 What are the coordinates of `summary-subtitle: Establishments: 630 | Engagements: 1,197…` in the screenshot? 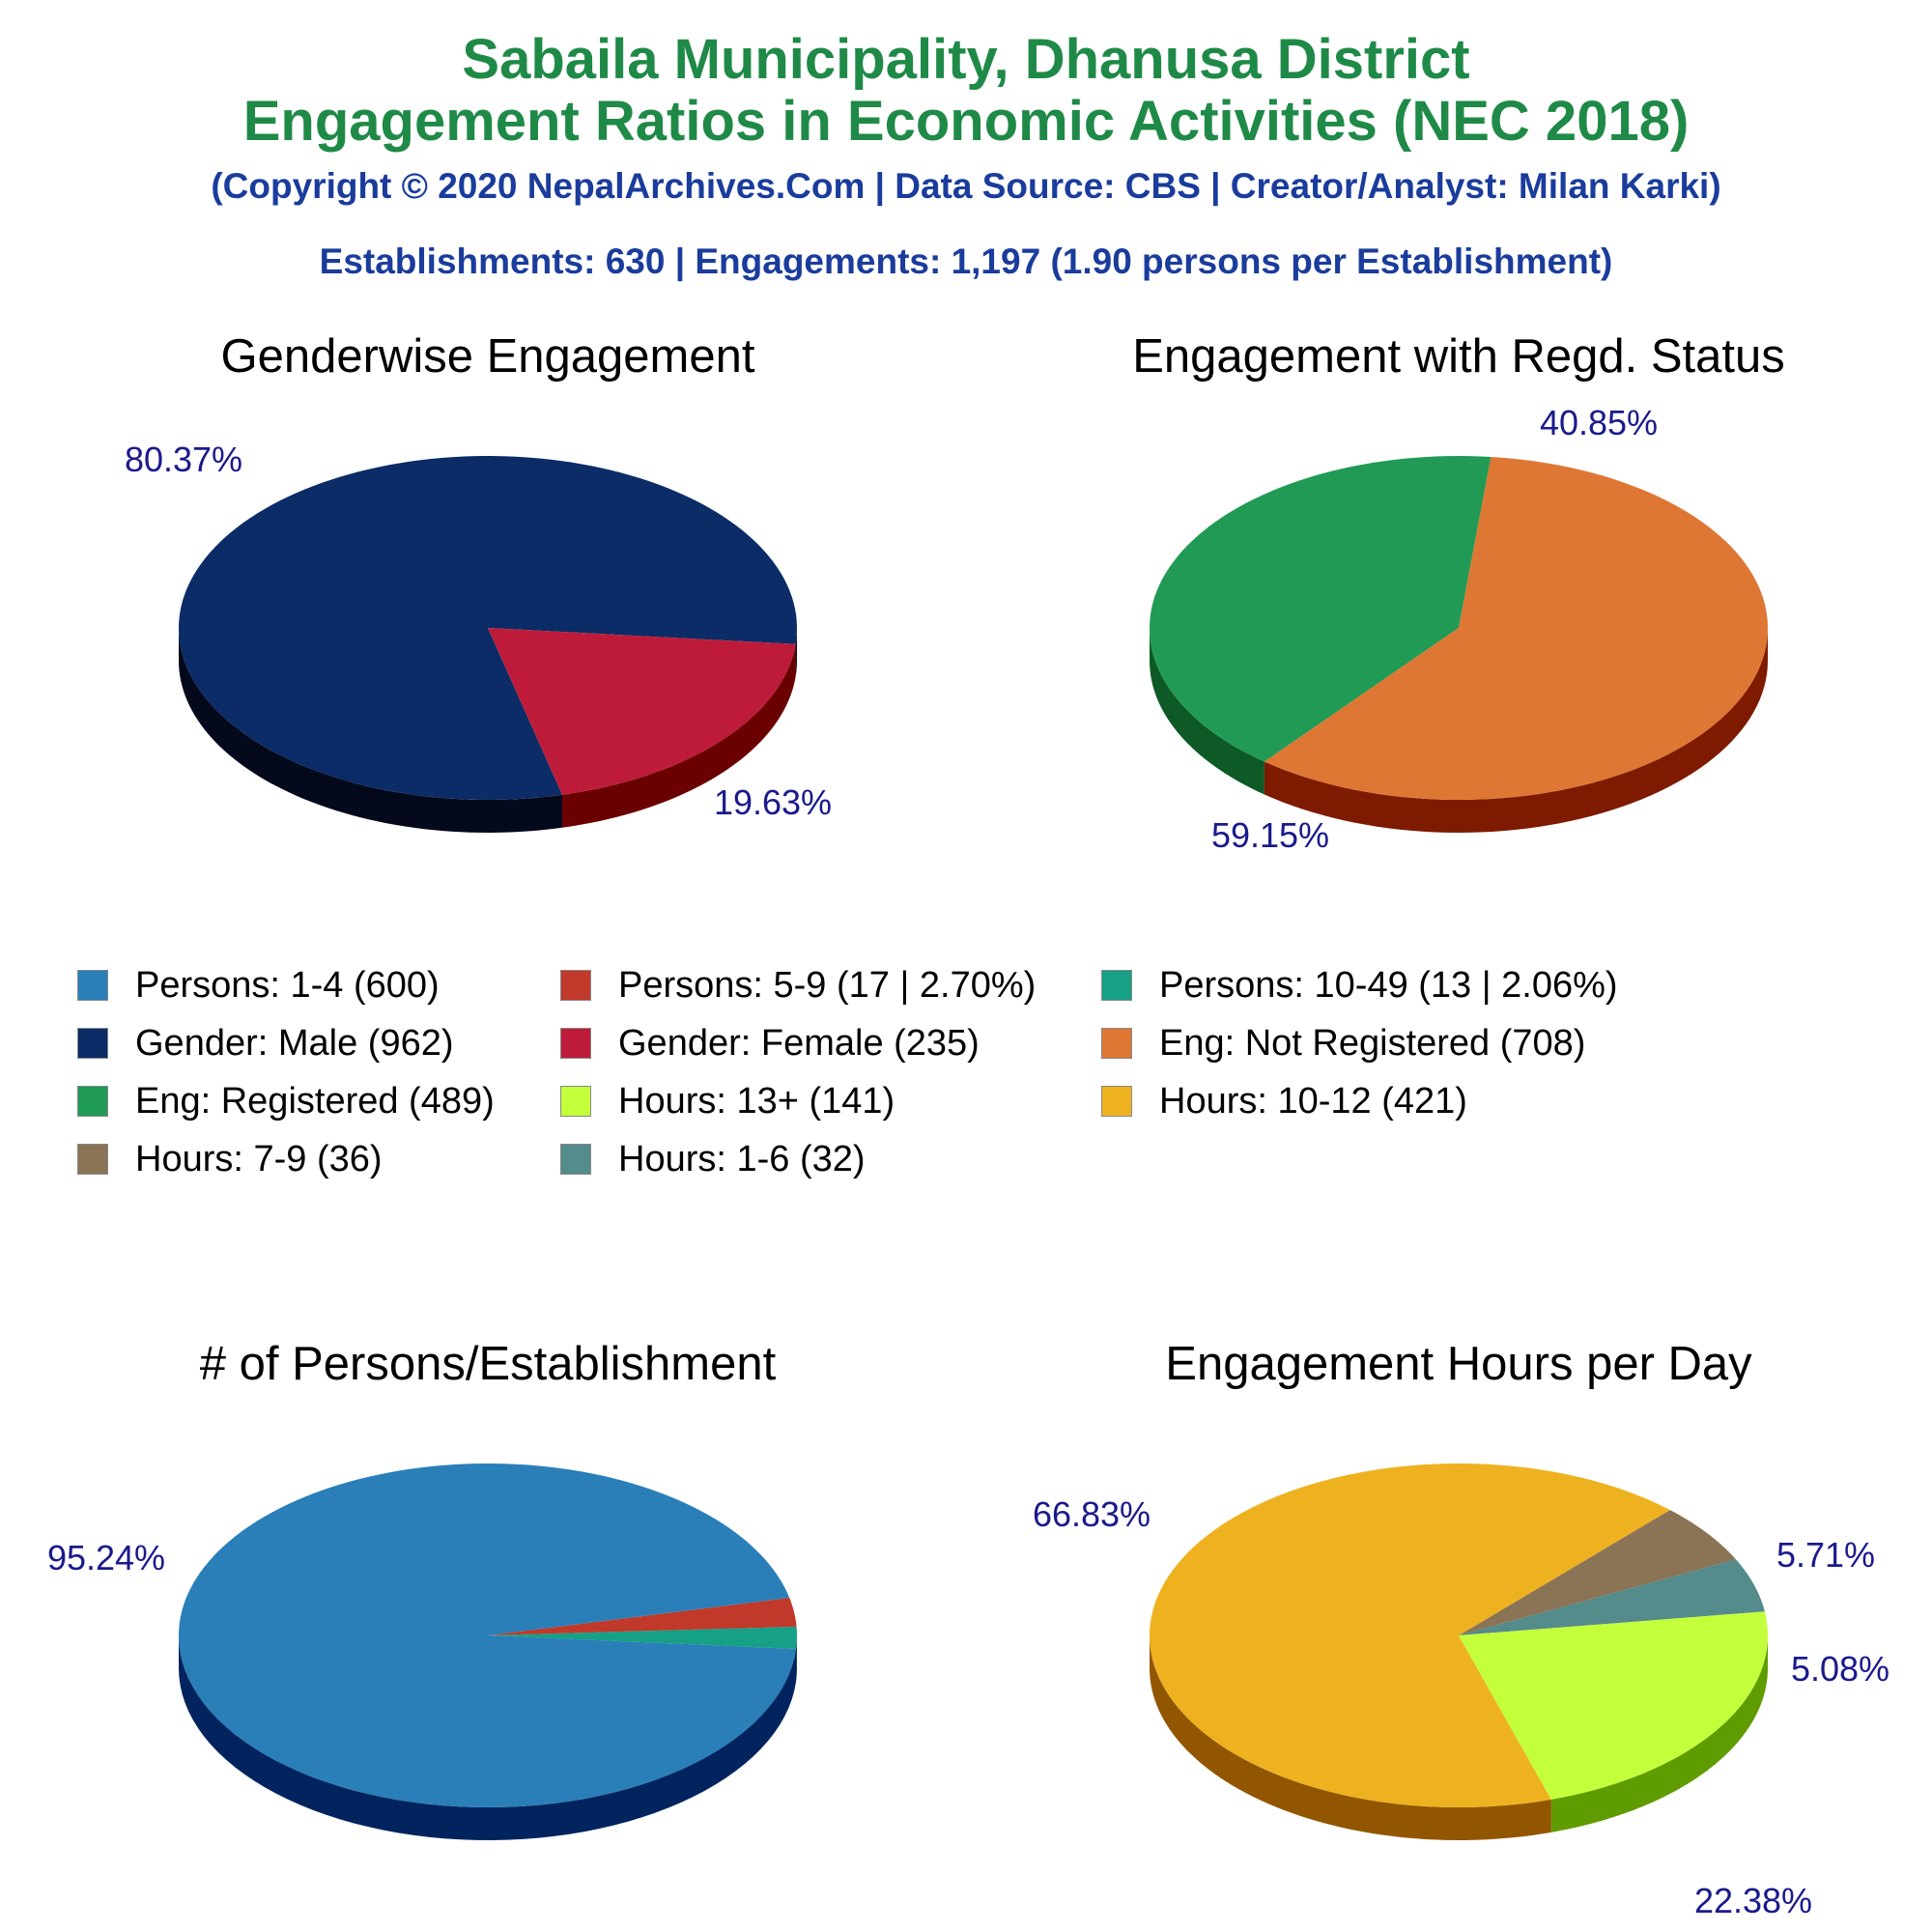 It's located at (966, 261).